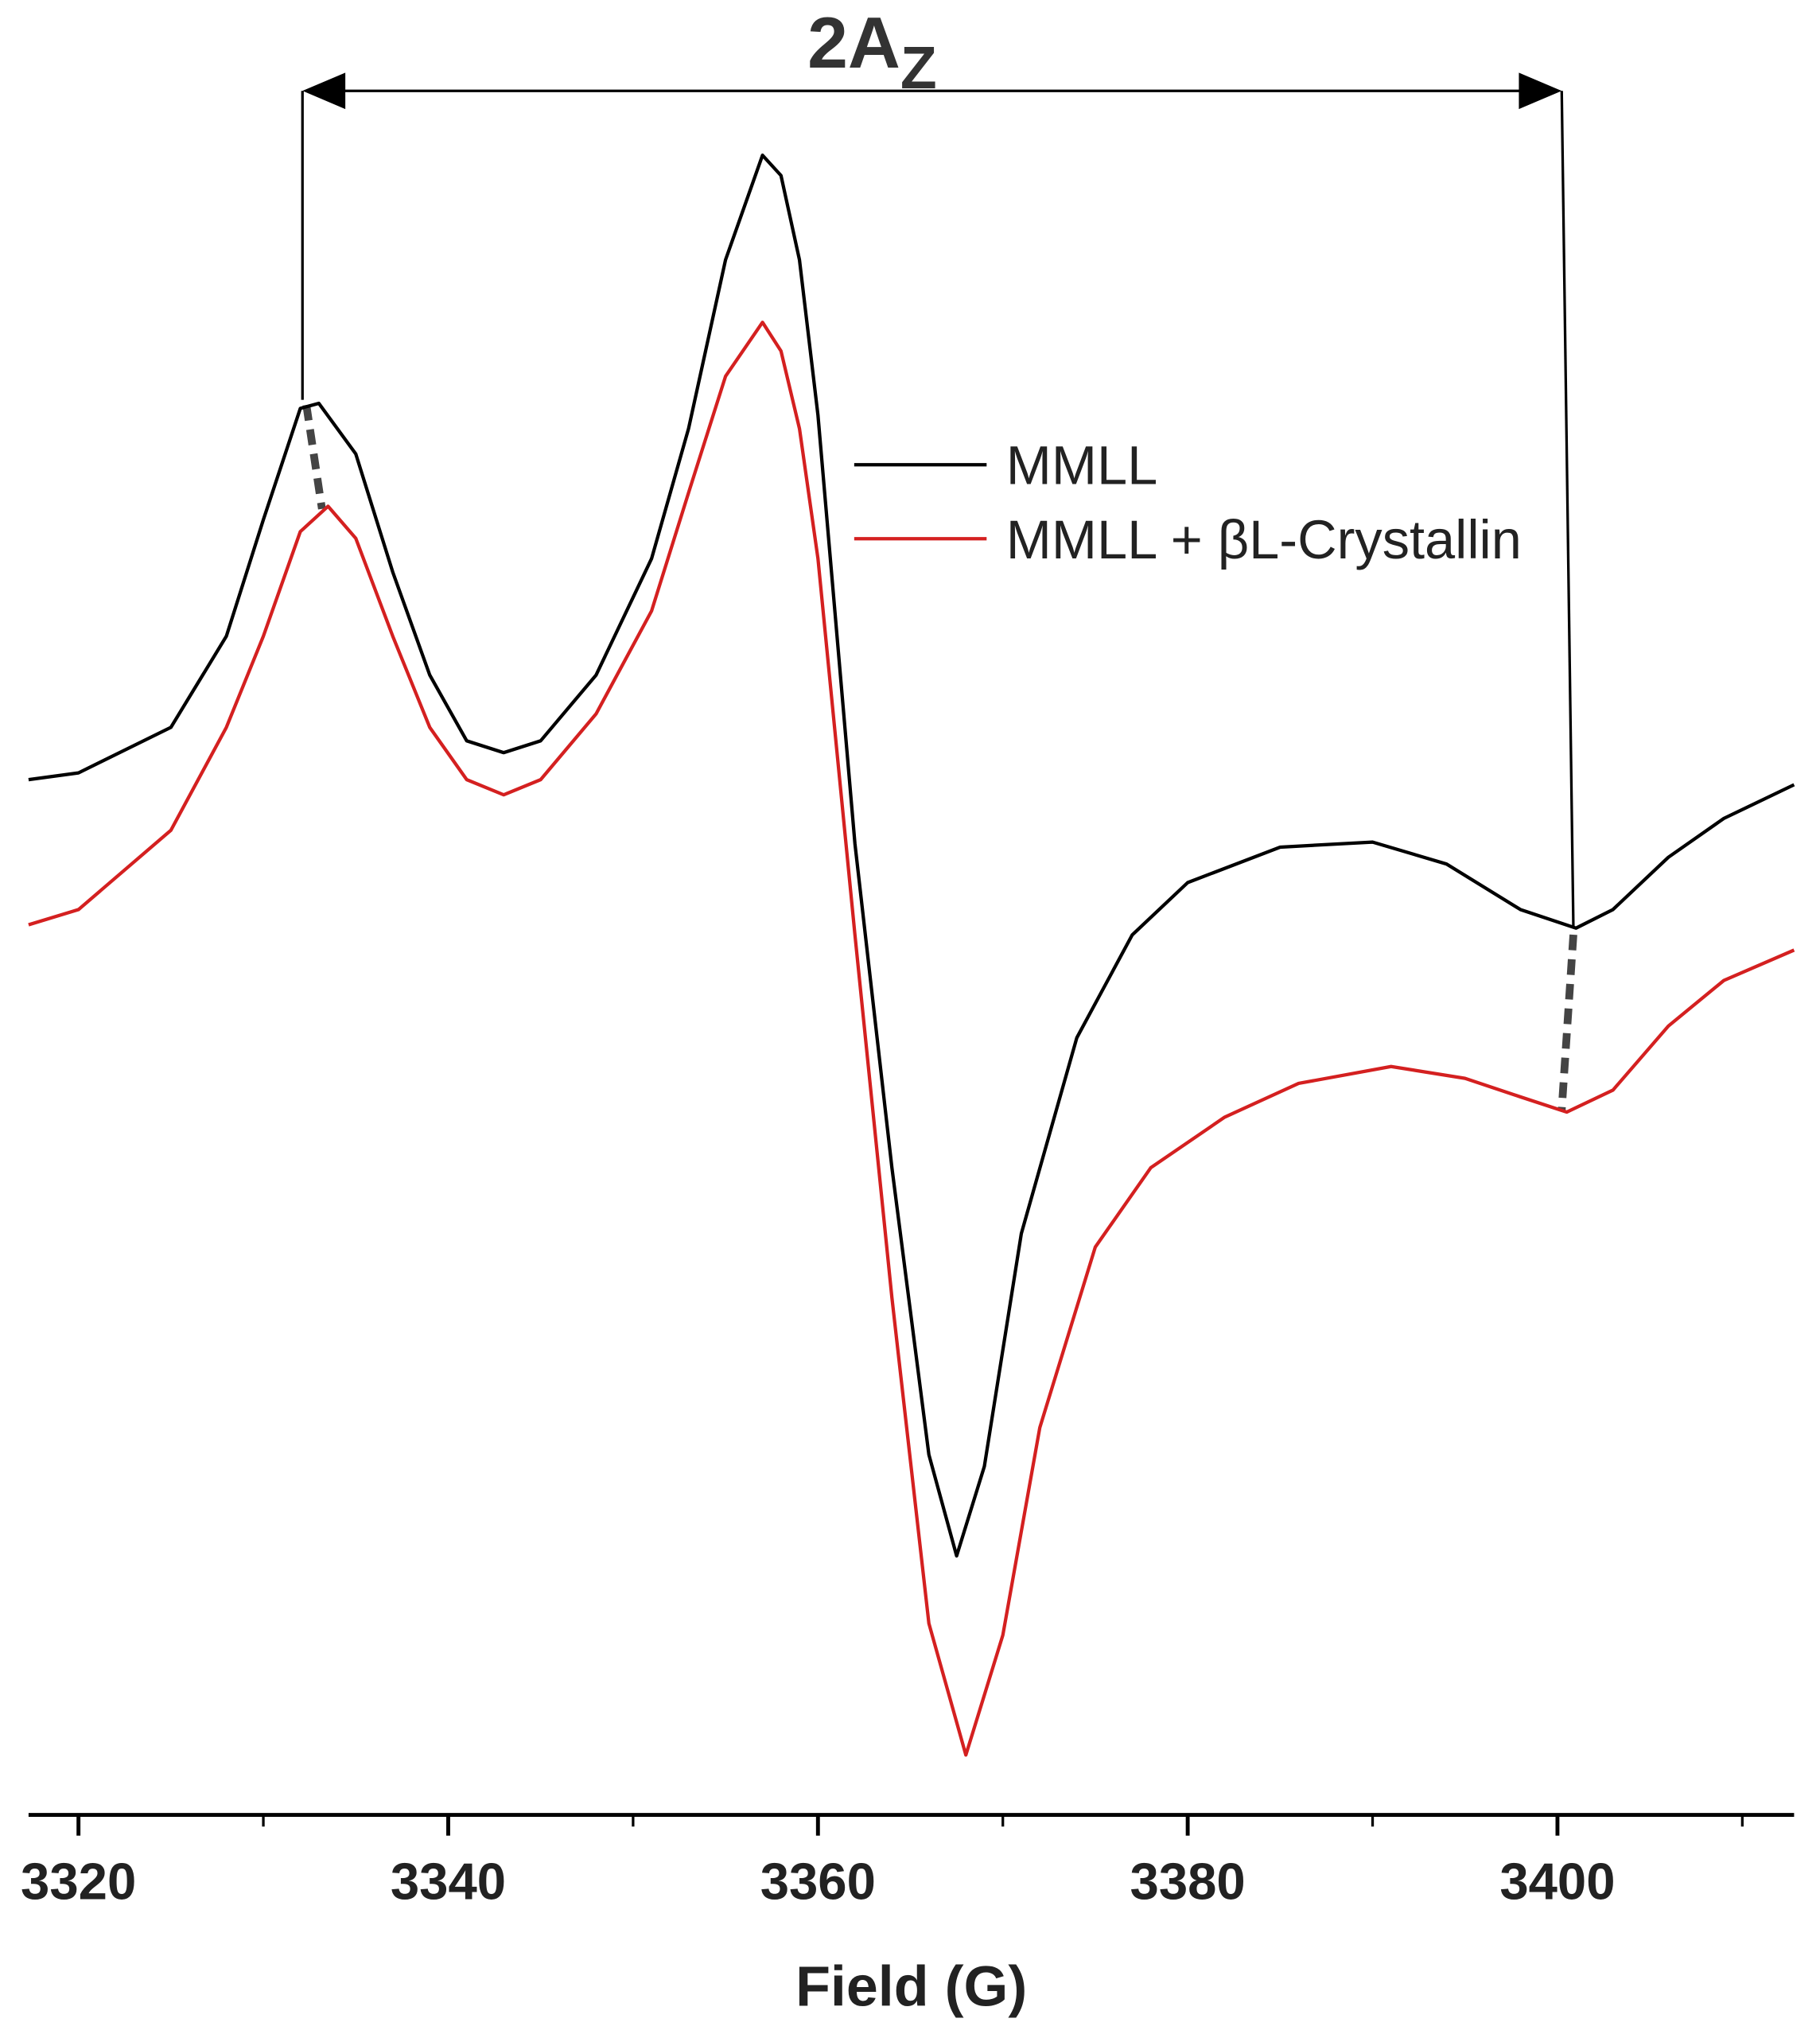  What do you see at coordinates (818, 1882) in the screenshot?
I see `x-tick-label: 3360` at bounding box center [818, 1882].